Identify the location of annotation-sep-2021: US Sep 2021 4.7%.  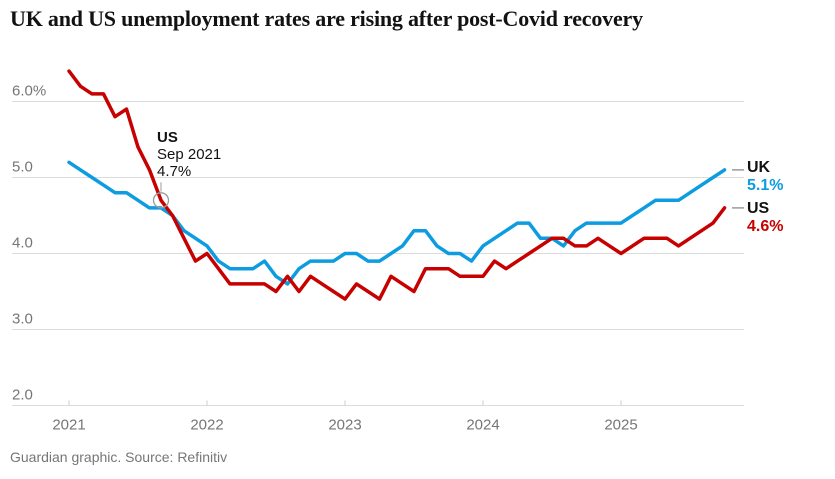
(189, 154).